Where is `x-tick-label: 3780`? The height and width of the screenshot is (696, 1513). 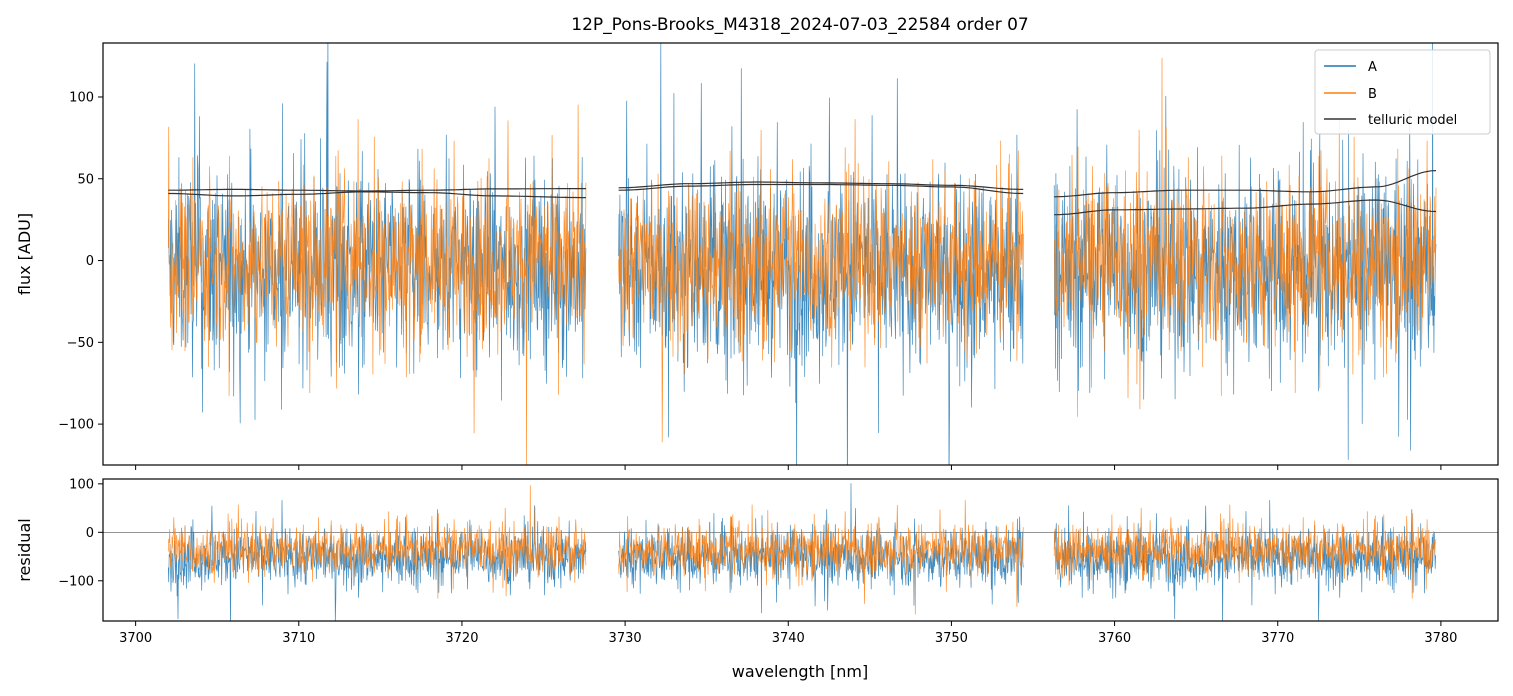 x-tick-label: 3780 is located at coordinates (1440, 638).